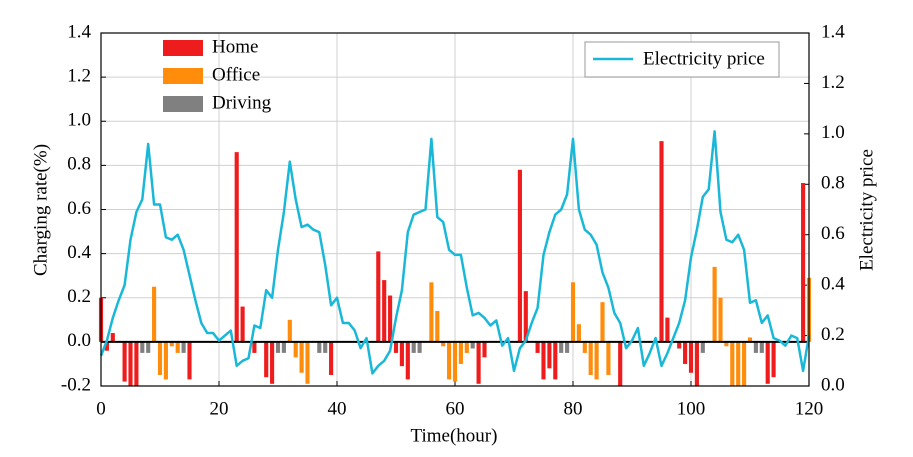 This screenshot has width=913, height=457. I want to click on y2-tick-label: 0.8, so click(833, 183).